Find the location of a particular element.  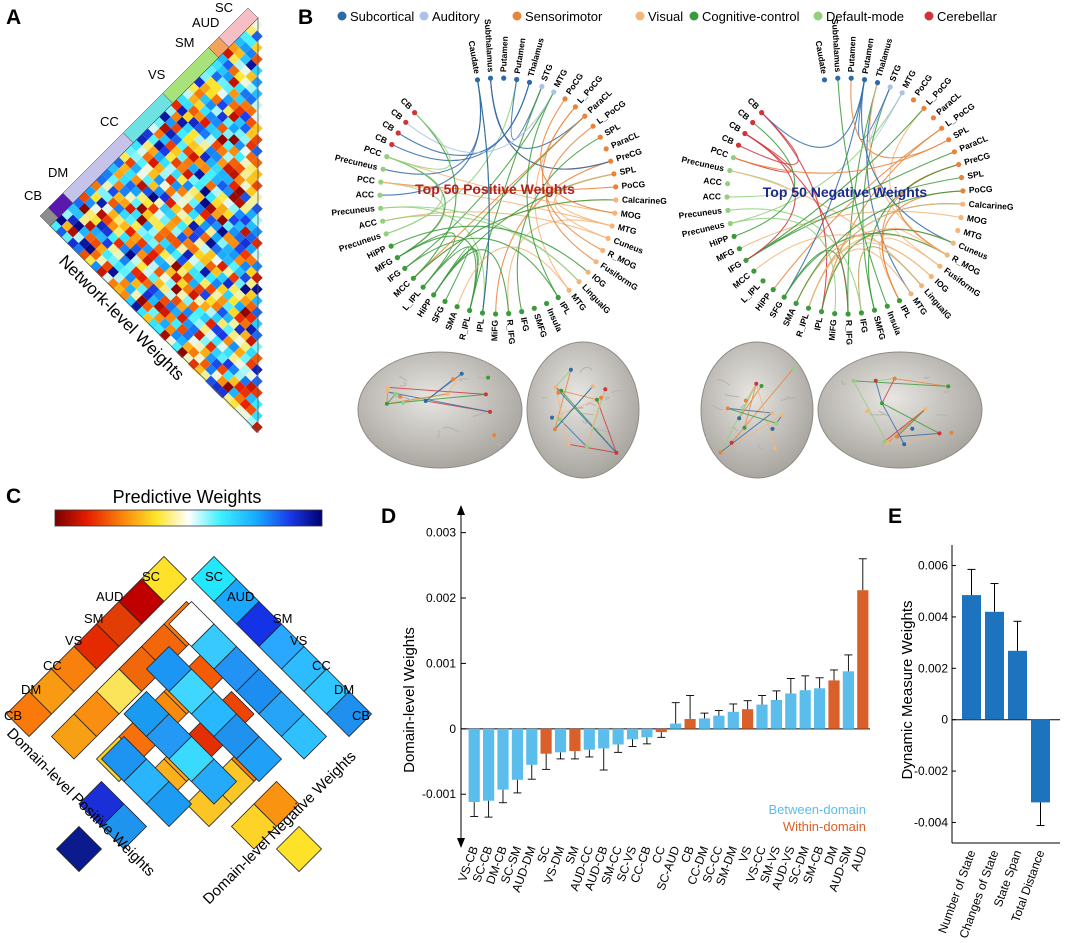

node-label: Insula is located at coordinates (894, 323).